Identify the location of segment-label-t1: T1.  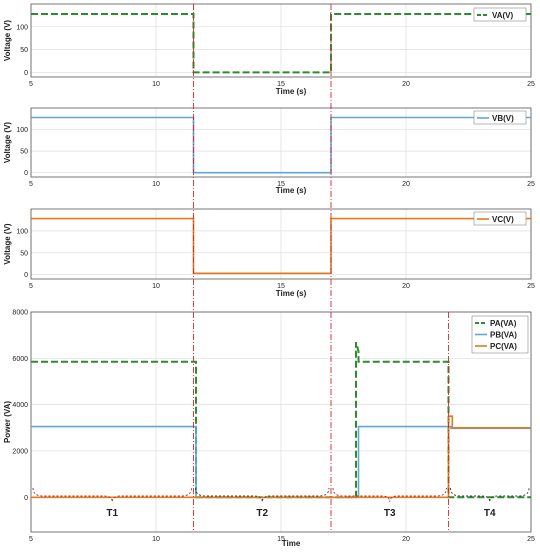
(112, 513).